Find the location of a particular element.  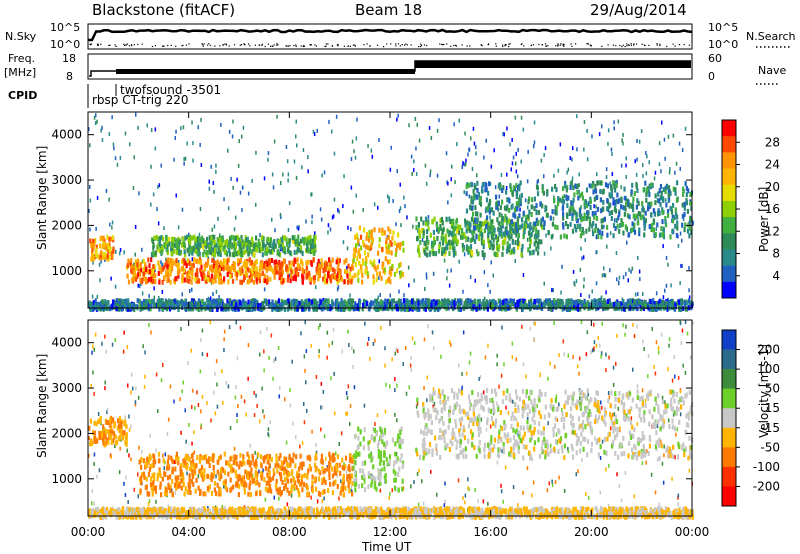

cpid-label: CPID is located at coordinates (22, 95).